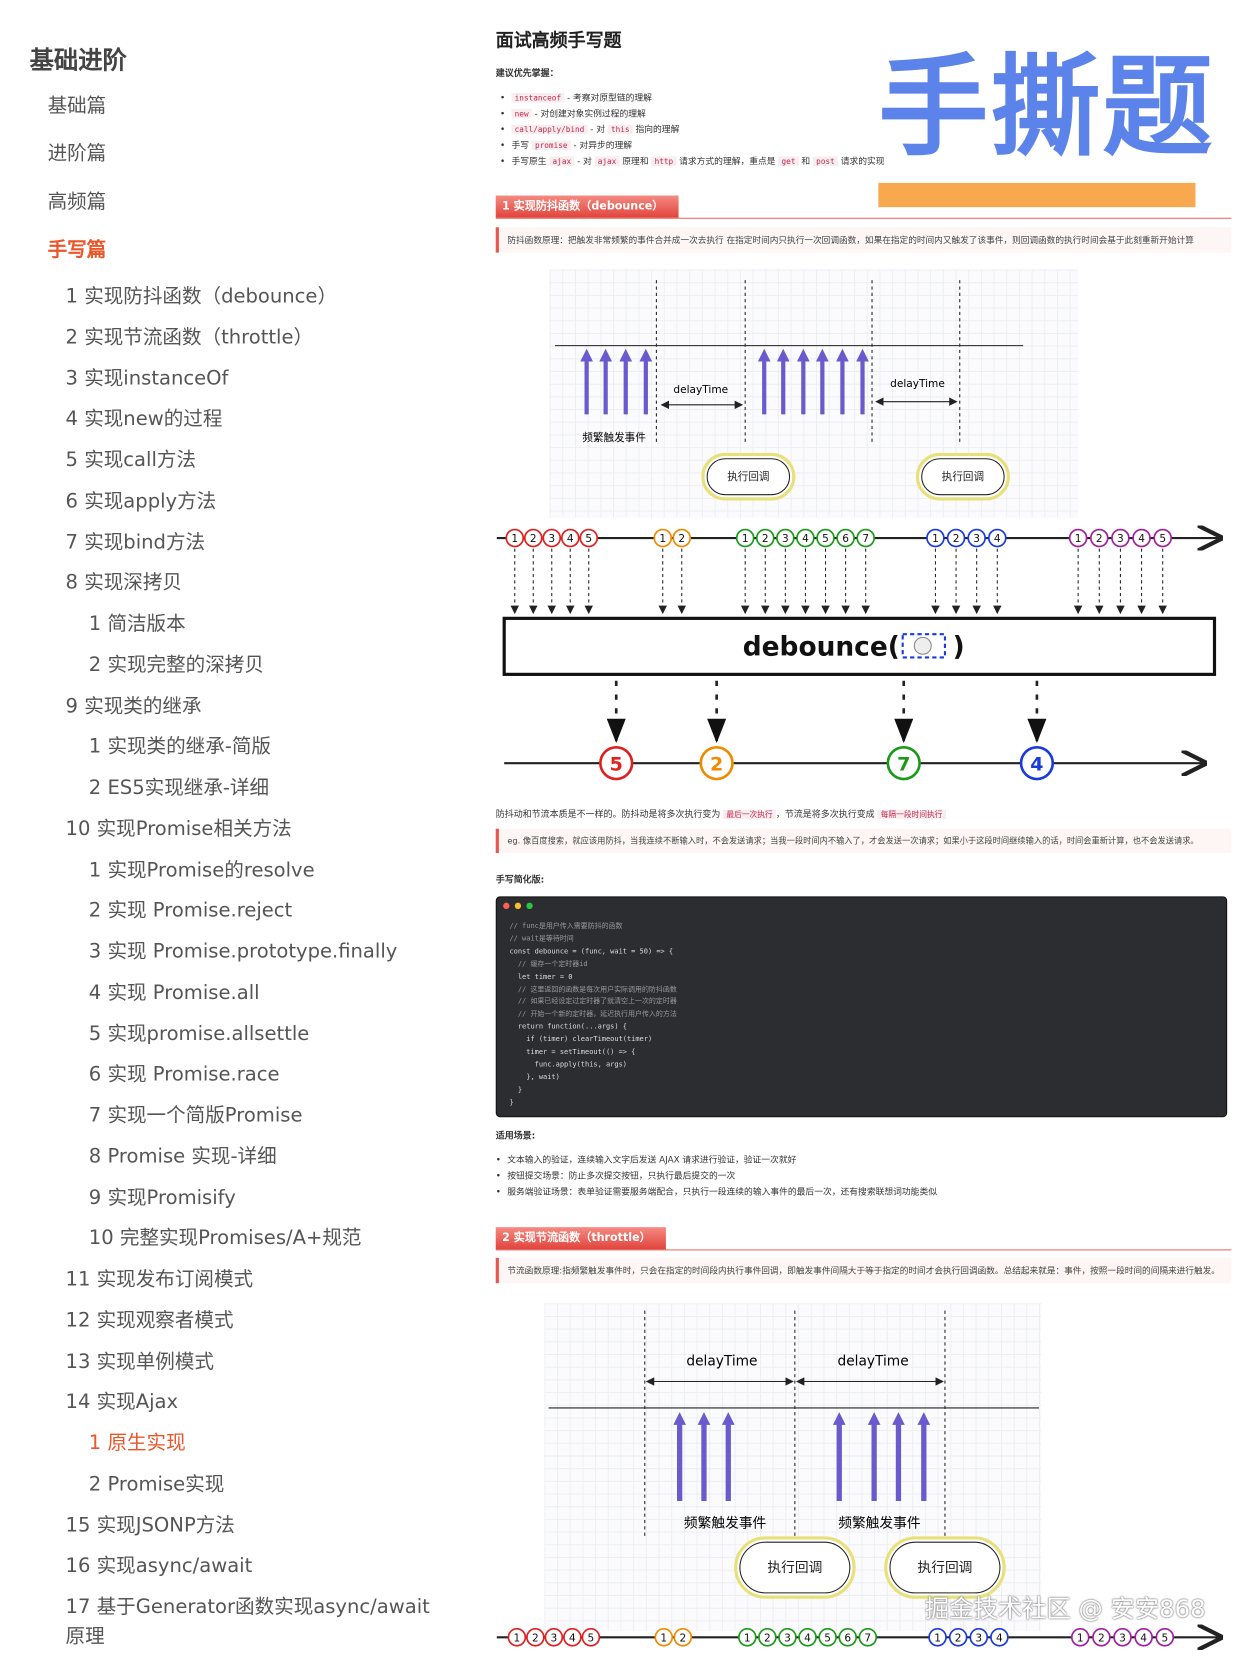 This screenshot has height=1660, width=1242. I want to click on code-line: // 开始一个新的定时器，延迟执行用户传入的方法, so click(593, 1014).